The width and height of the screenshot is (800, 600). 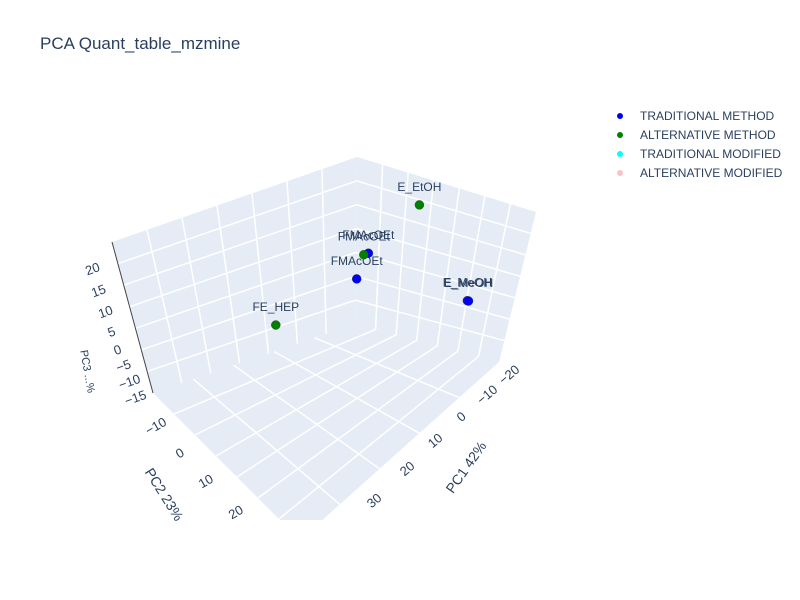 I want to click on x-tick-label: −20, so click(x=509, y=375).